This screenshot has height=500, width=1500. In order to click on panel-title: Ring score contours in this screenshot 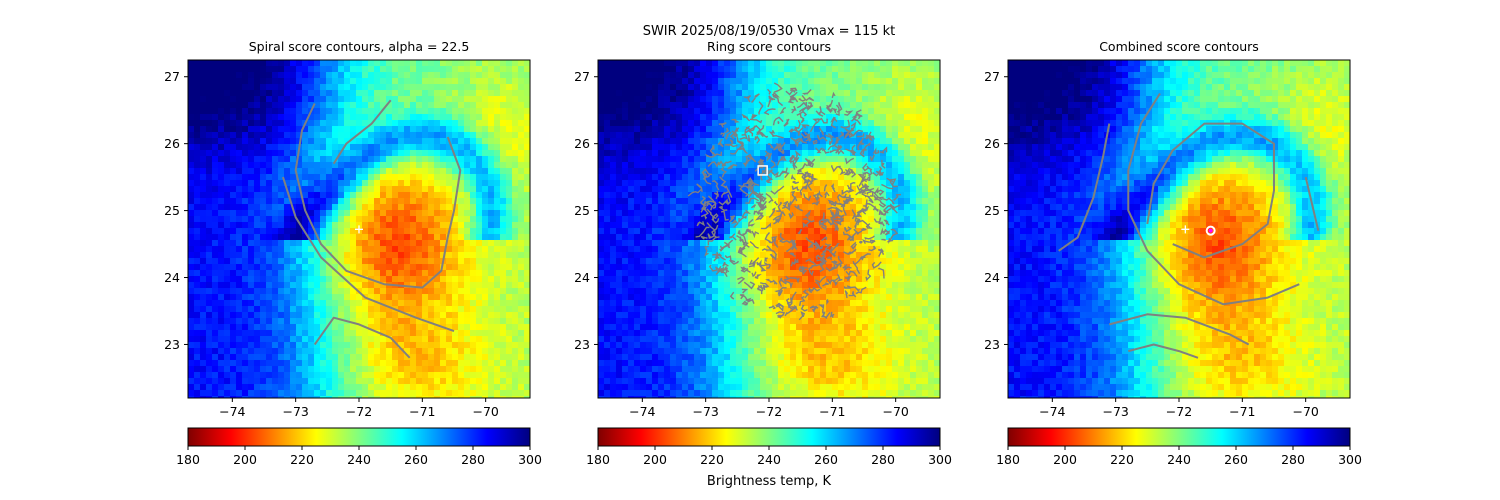, I will do `click(769, 46)`.